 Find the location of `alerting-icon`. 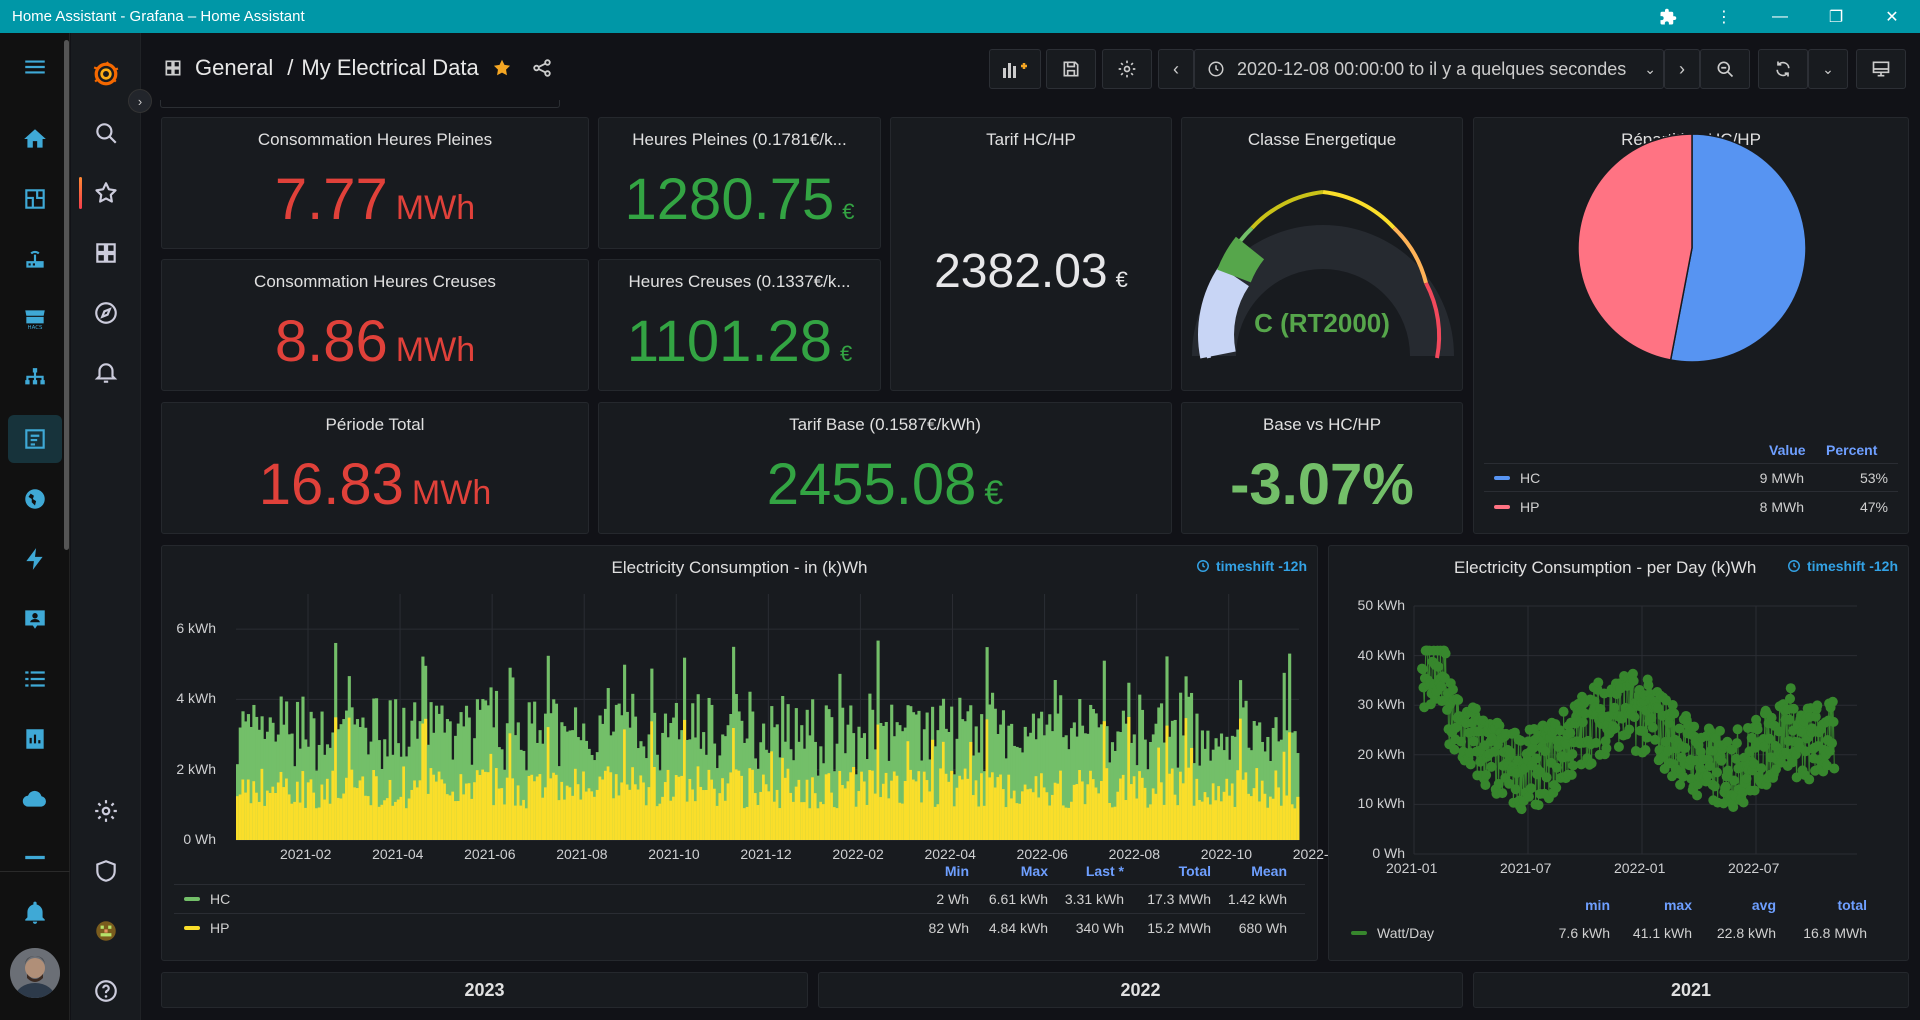

alerting-icon is located at coordinates (106, 373).